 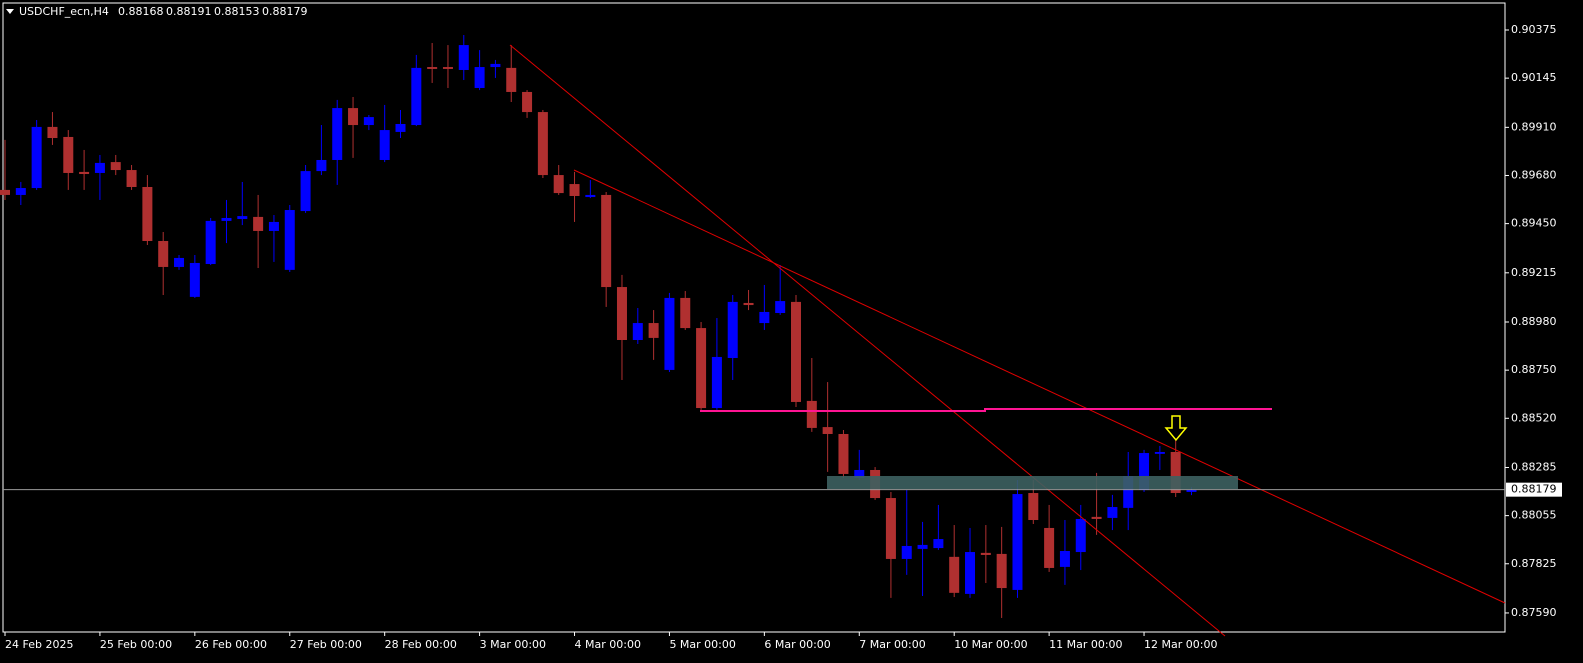 I want to click on x-tick-label: 10 Mar 00:00, so click(x=990, y=644).